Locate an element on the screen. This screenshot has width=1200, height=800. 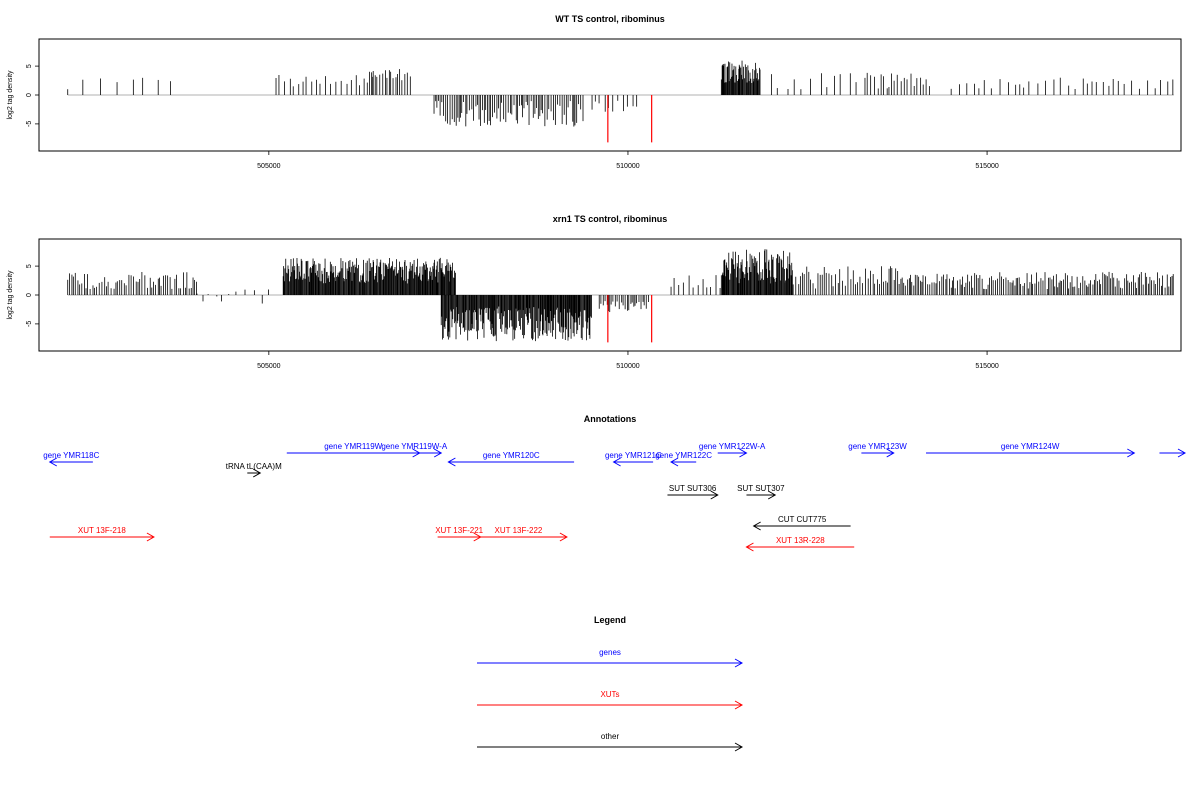
feature-label: gene YMR118C is located at coordinates (71, 455).